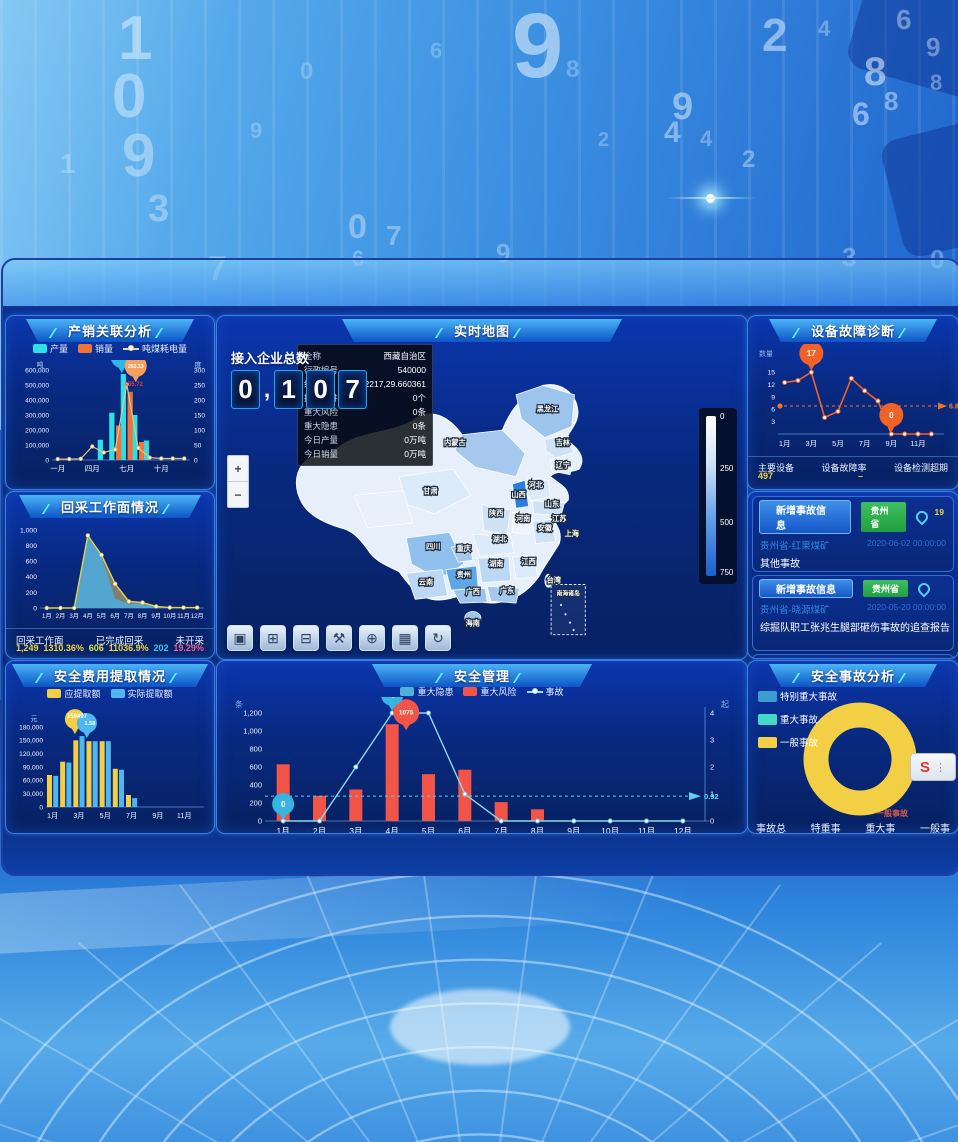 The image size is (958, 1142). Describe the element at coordinates (712, 713) in the screenshot. I see `svg-text: 4` at that location.